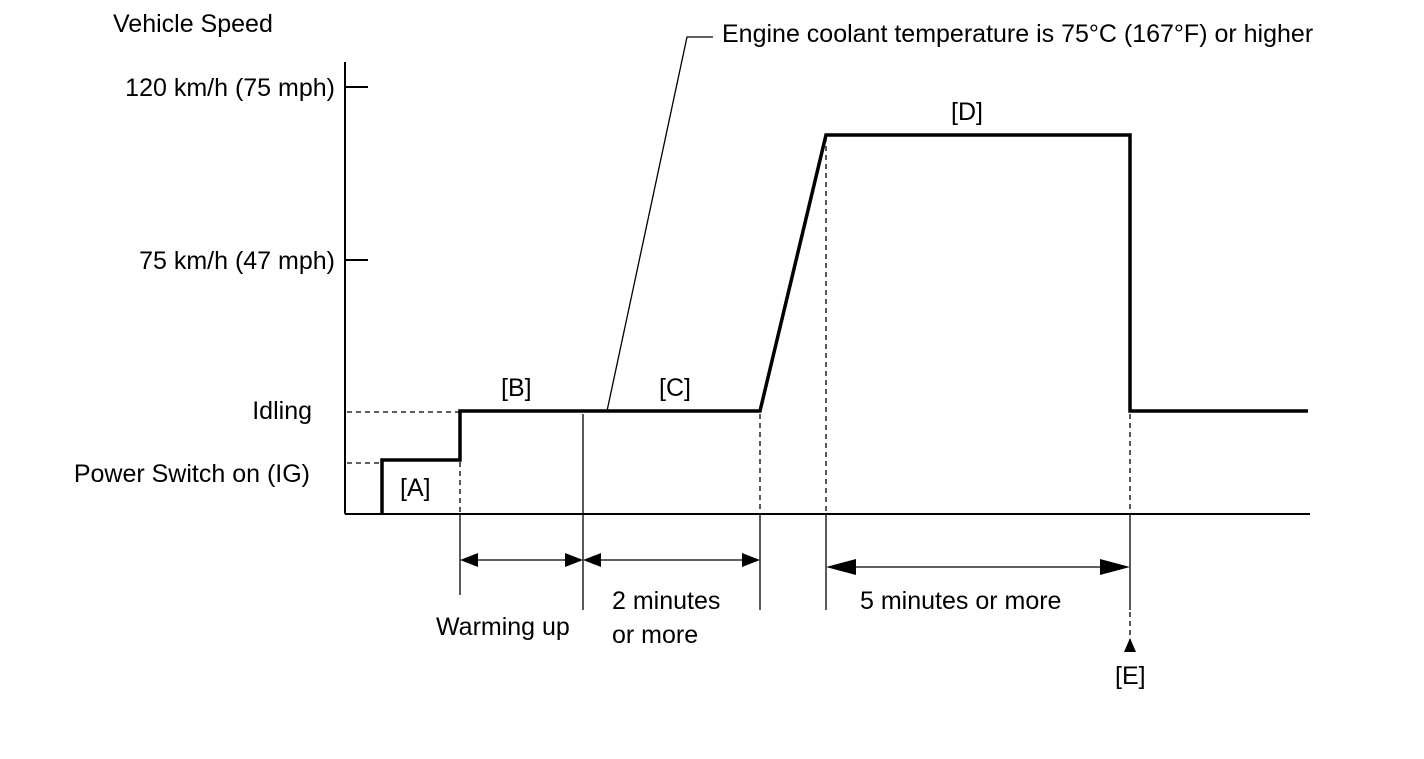 The image size is (1424, 759). Describe the element at coordinates (978, 567) in the screenshot. I see `five-minutes-arrow` at that location.